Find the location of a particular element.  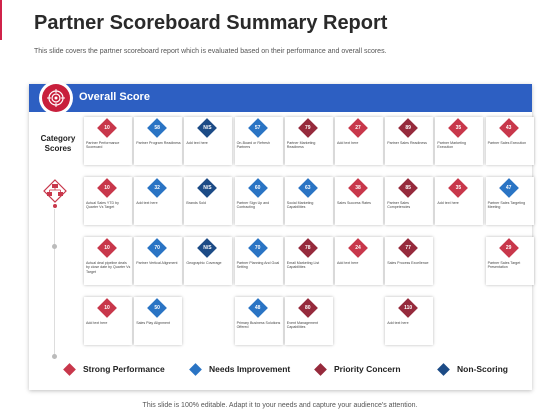

score-label: Social Marketing Capabilities is located at coordinates (300, 205).